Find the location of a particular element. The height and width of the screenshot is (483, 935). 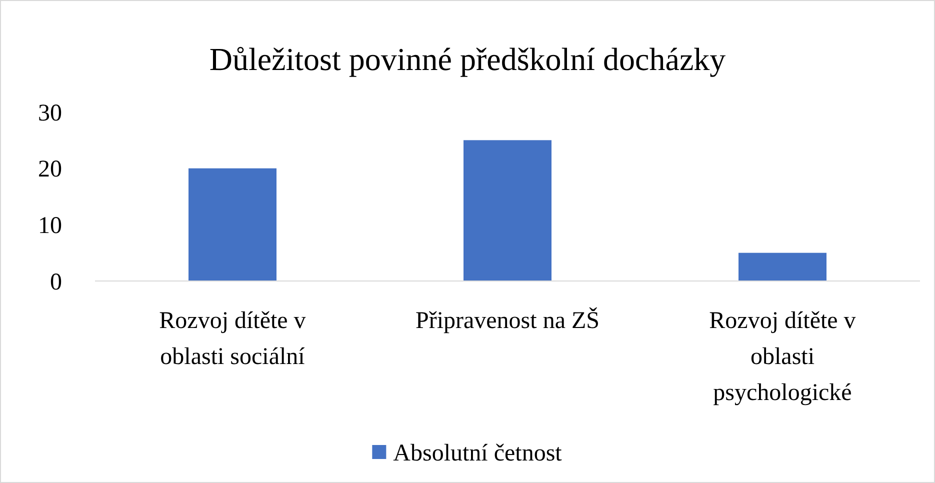

y-tick-label: 30 is located at coordinates (50, 113).